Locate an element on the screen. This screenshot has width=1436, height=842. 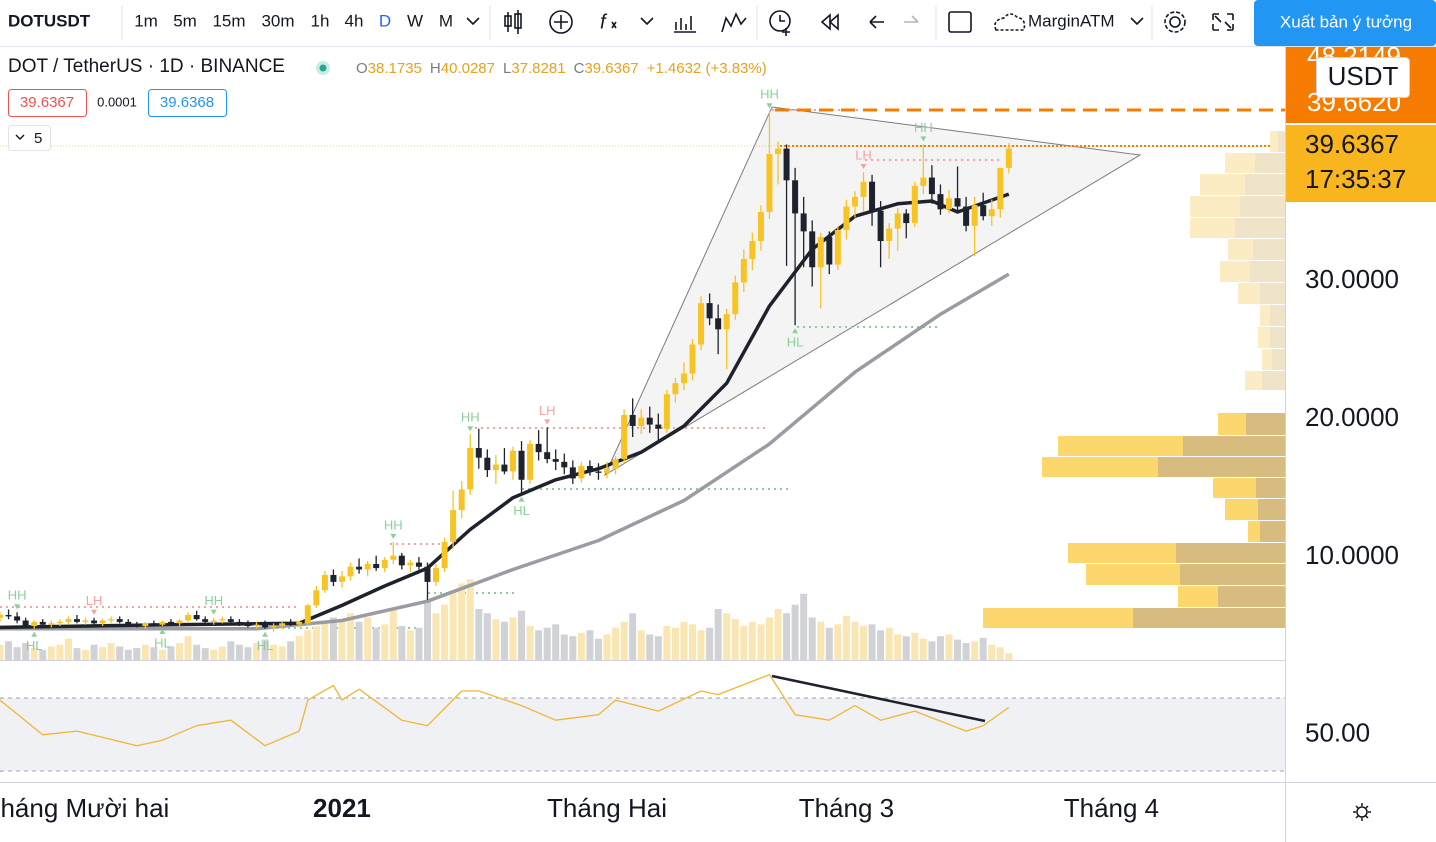
currency: USDT is located at coordinates (1363, 76).